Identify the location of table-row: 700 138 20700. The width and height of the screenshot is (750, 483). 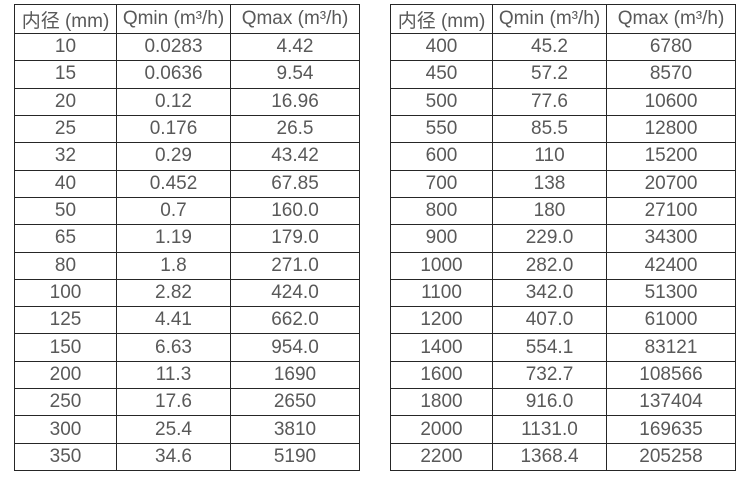
(563, 183).